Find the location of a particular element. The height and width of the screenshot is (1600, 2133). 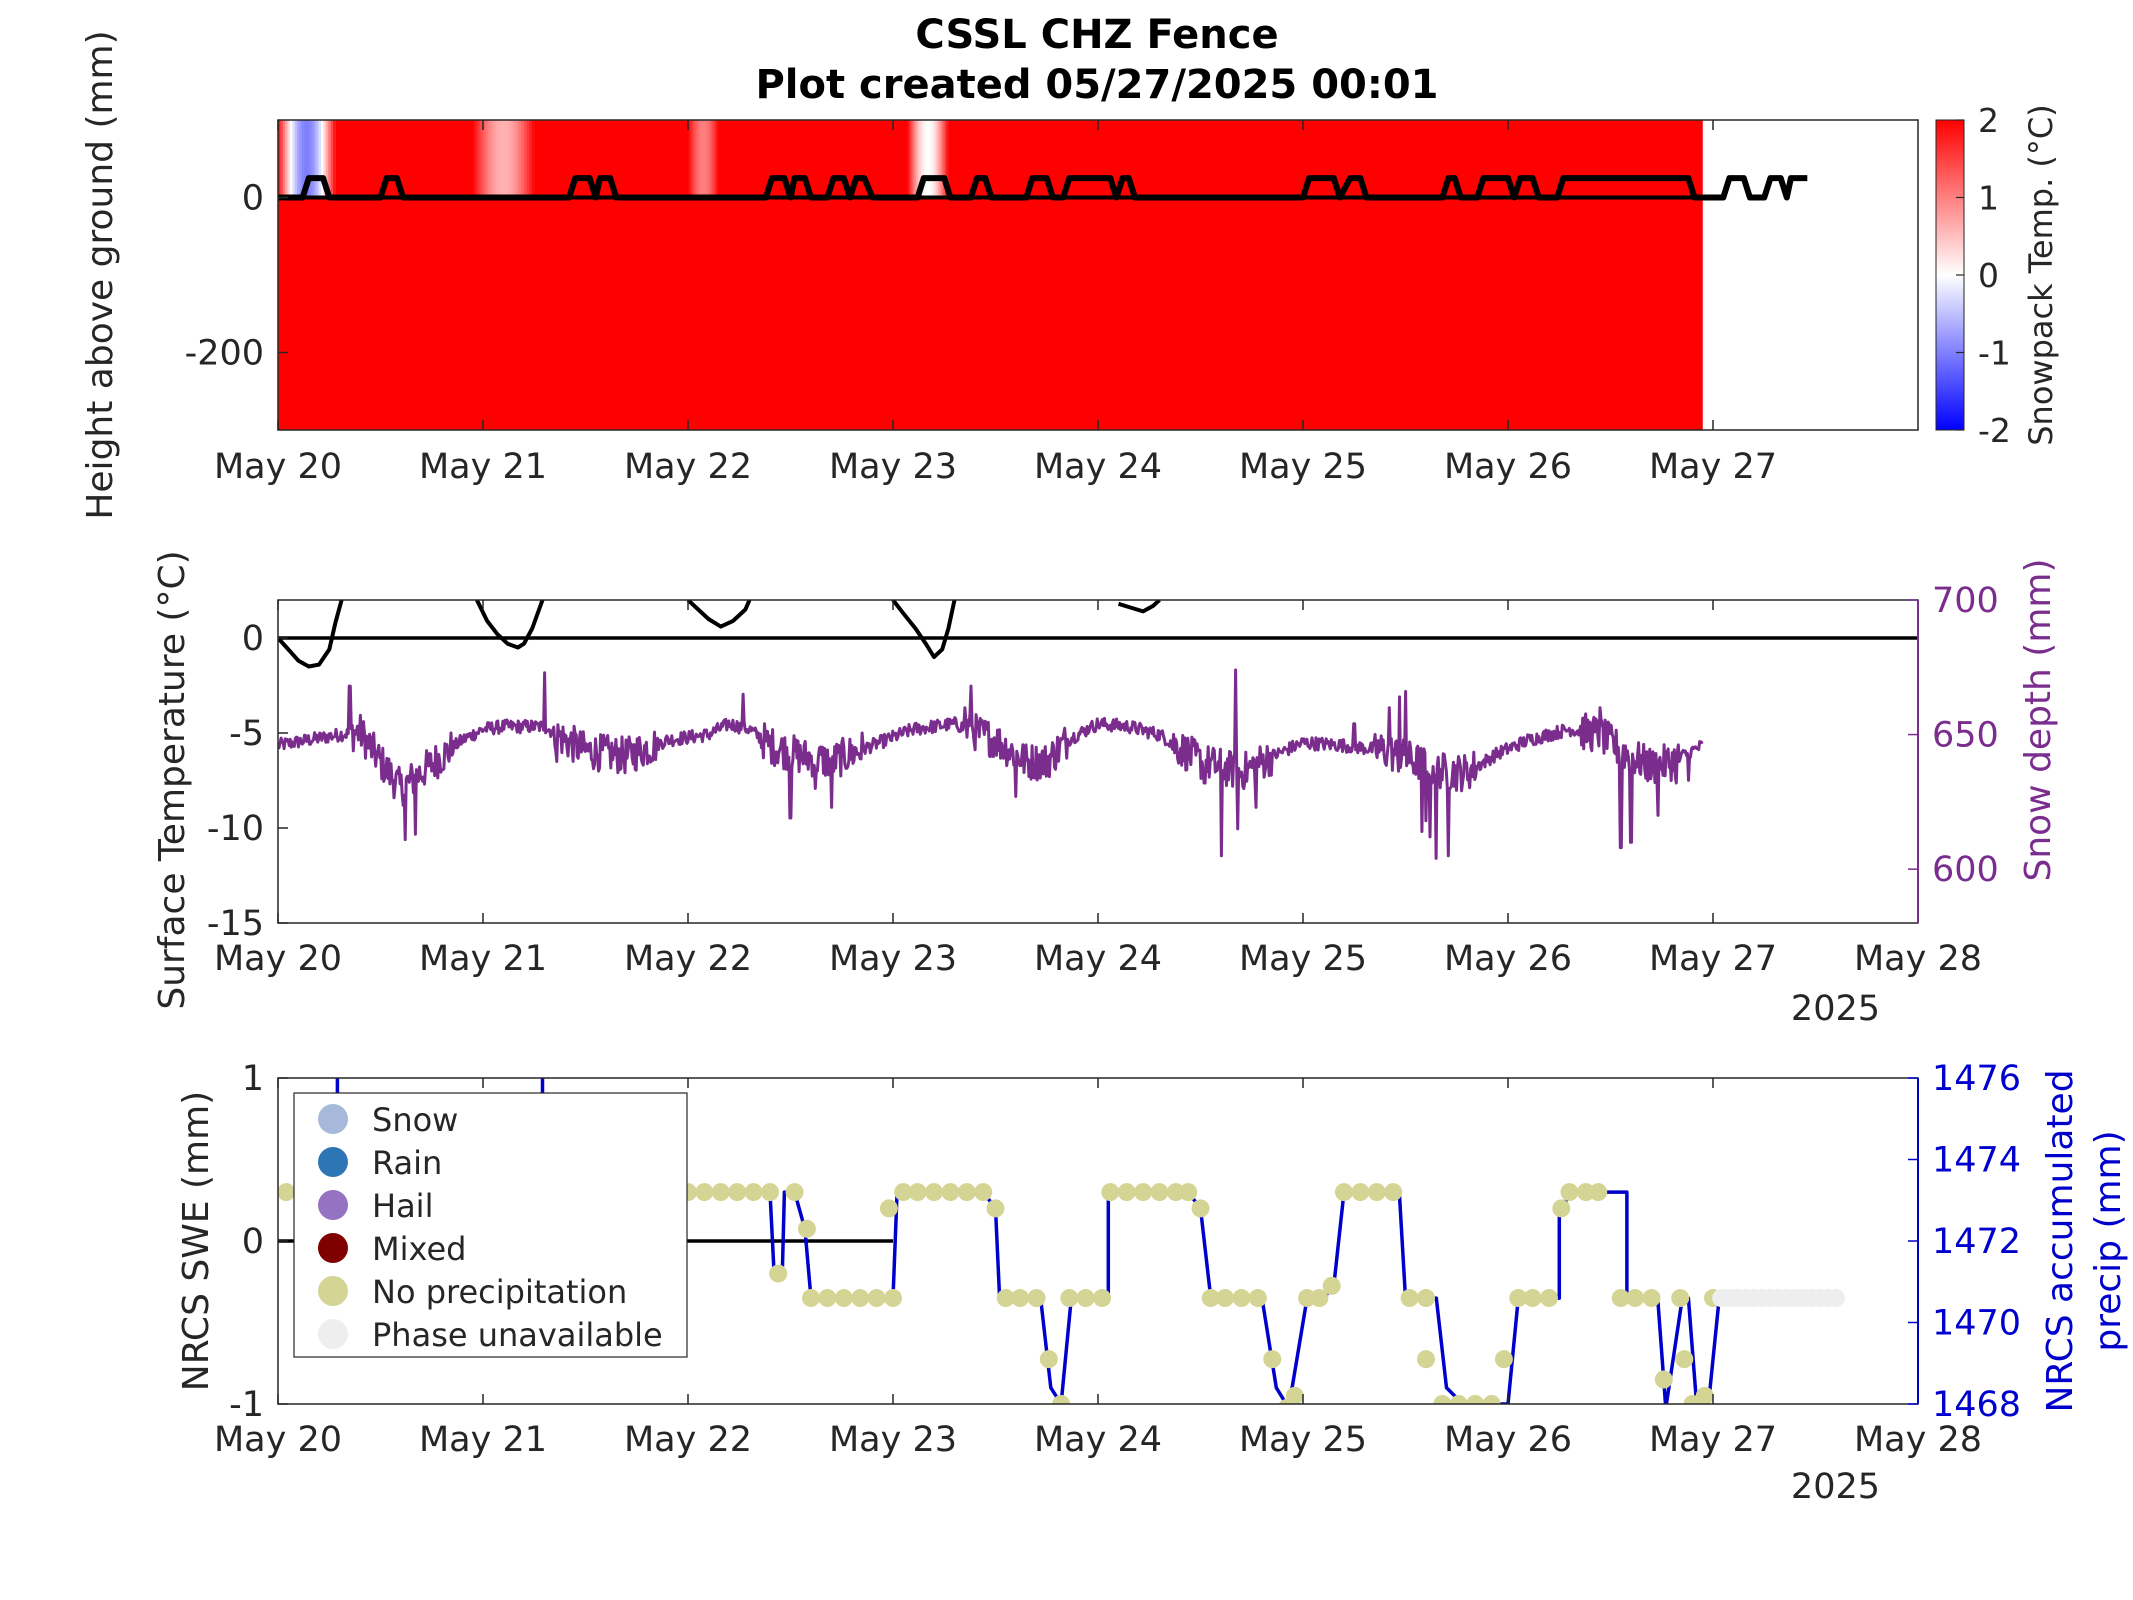

x-tick-label: May 26 is located at coordinates (1508, 959).